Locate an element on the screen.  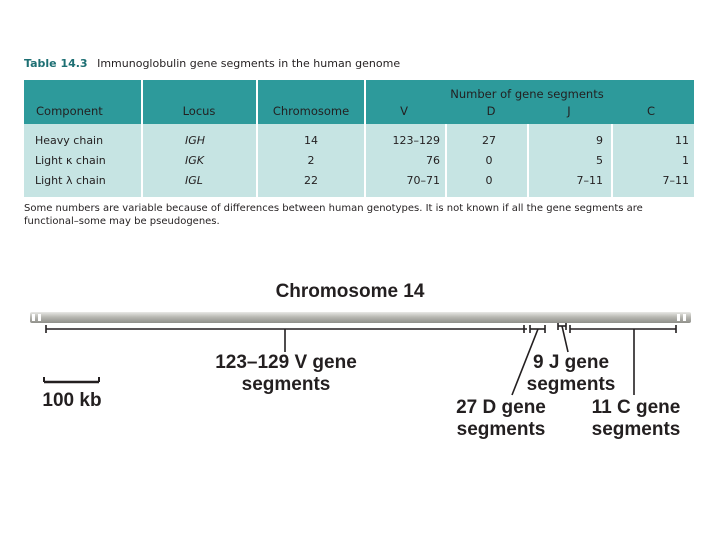
cell-component: Light λ chain is located at coordinates (70, 180).